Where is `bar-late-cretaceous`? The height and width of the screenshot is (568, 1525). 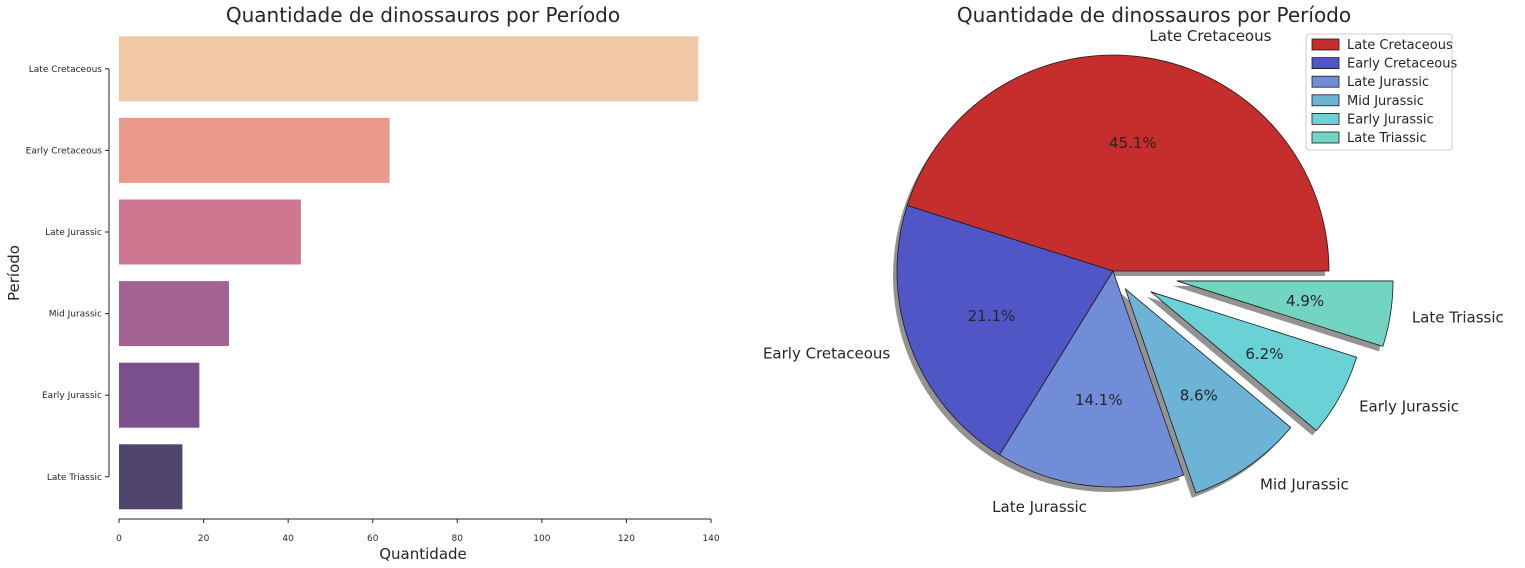
bar-late-cretaceous is located at coordinates (409, 69).